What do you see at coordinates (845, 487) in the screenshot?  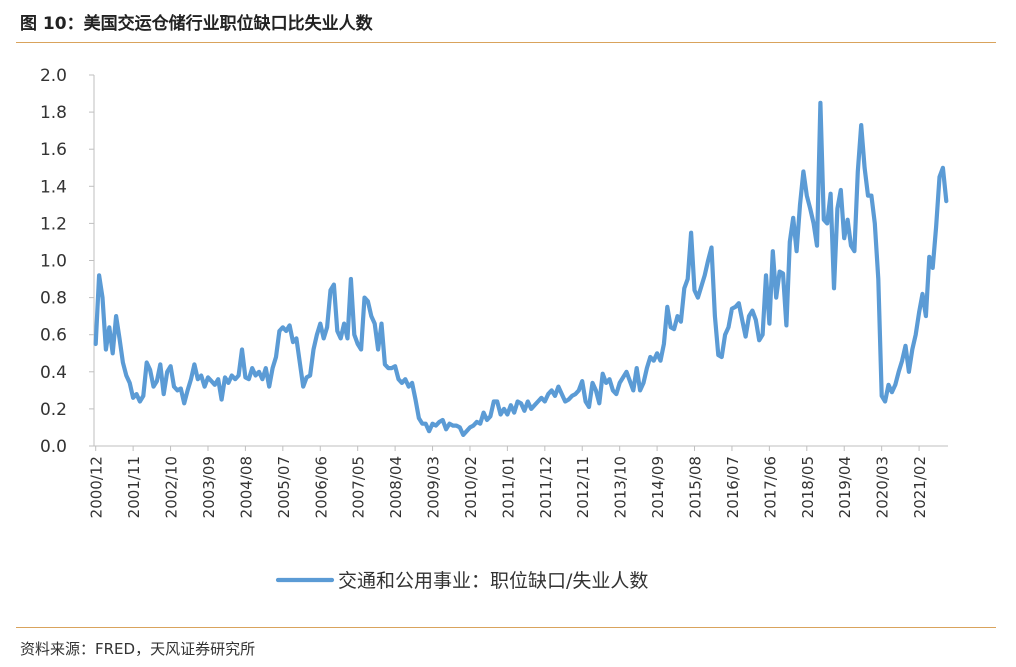 I see `x-tick-label: 2019/04` at bounding box center [845, 487].